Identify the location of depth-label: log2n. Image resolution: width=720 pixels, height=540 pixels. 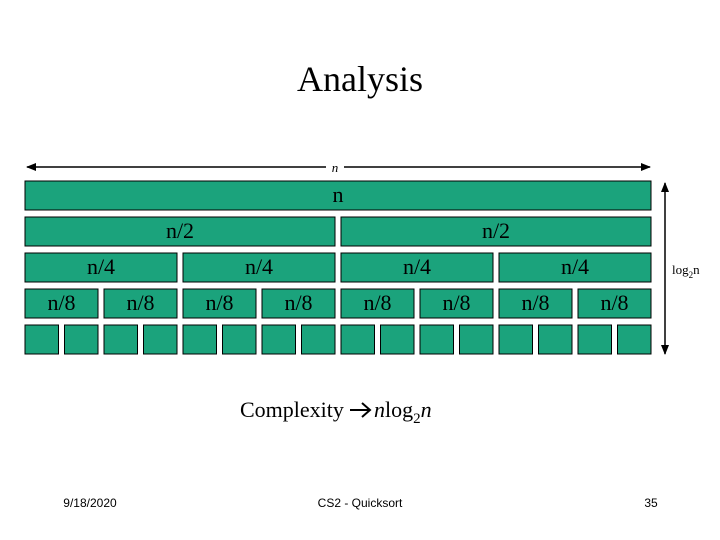
(686, 271).